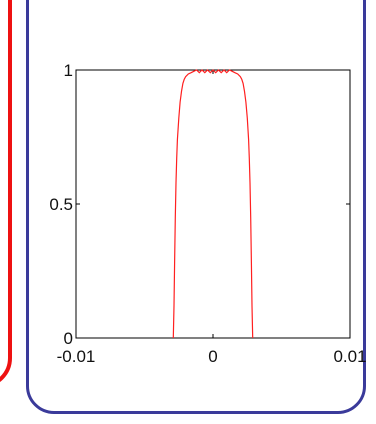 The height and width of the screenshot is (424, 376). Describe the element at coordinates (68, 338) in the screenshot. I see `y-tick-label: 0` at that location.